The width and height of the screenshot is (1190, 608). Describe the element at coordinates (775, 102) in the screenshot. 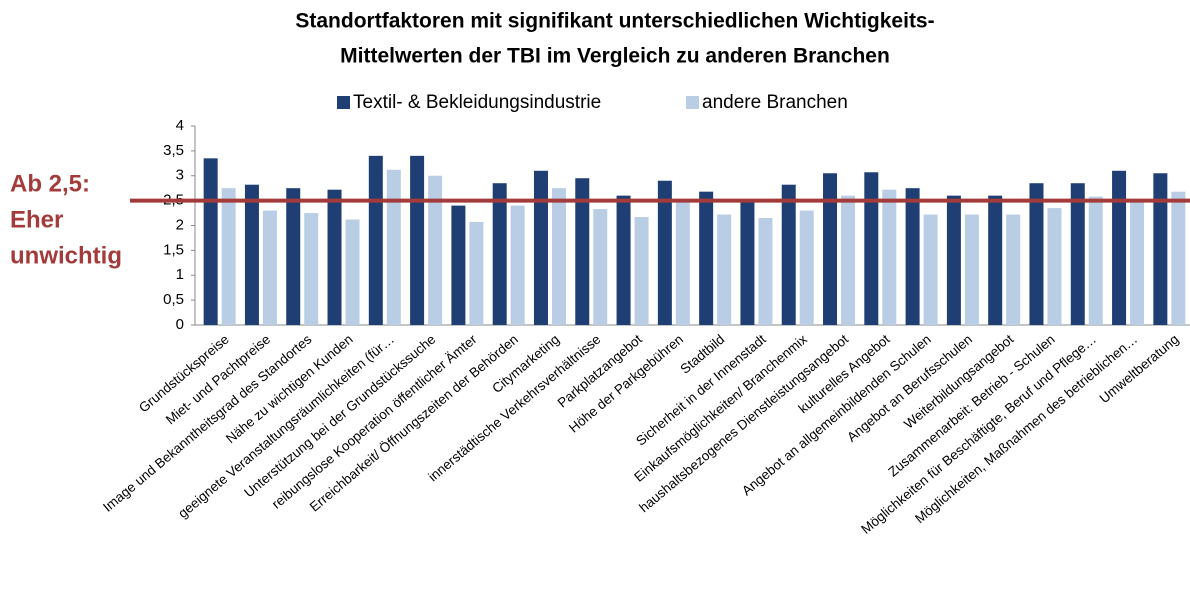

I see `legend-label: andere Branchen` at that location.